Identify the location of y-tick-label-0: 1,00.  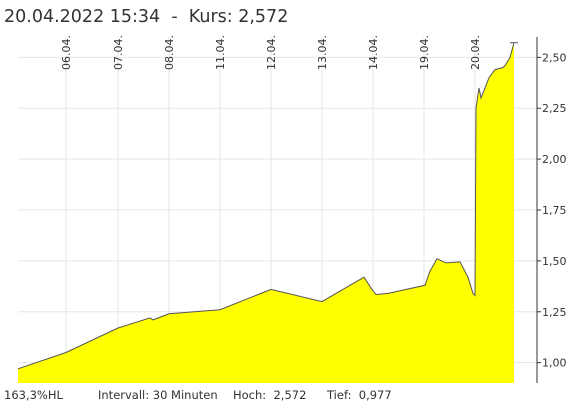
(554, 363).